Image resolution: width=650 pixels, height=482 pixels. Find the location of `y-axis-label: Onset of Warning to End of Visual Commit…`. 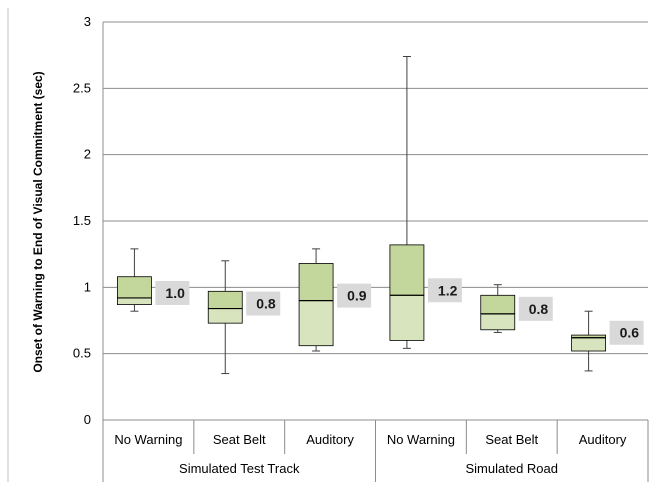

y-axis-label: Onset of Warning to End of Visual Commit… is located at coordinates (38, 221).